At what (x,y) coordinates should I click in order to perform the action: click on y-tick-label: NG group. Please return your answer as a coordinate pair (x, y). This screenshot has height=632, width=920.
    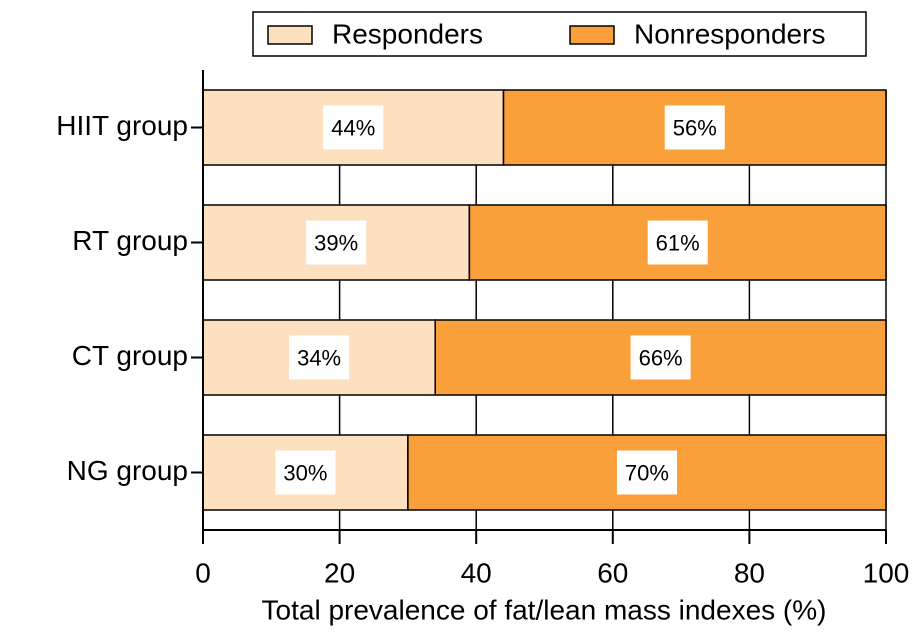
    Looking at the image, I should click on (127, 470).